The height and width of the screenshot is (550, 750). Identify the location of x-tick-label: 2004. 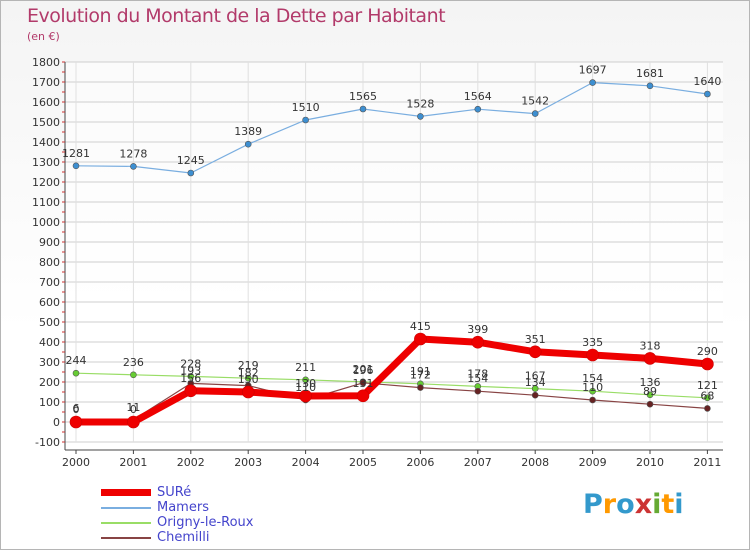
(306, 462).